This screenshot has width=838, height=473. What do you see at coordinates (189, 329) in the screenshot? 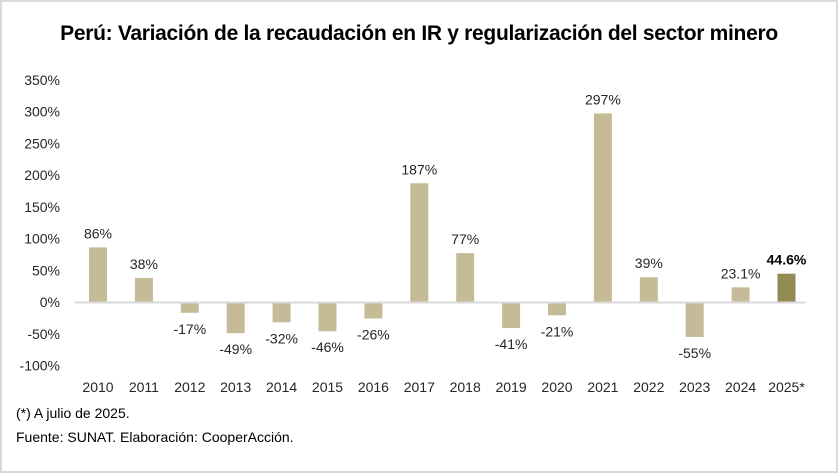
I see `data-label: -17%` at bounding box center [189, 329].